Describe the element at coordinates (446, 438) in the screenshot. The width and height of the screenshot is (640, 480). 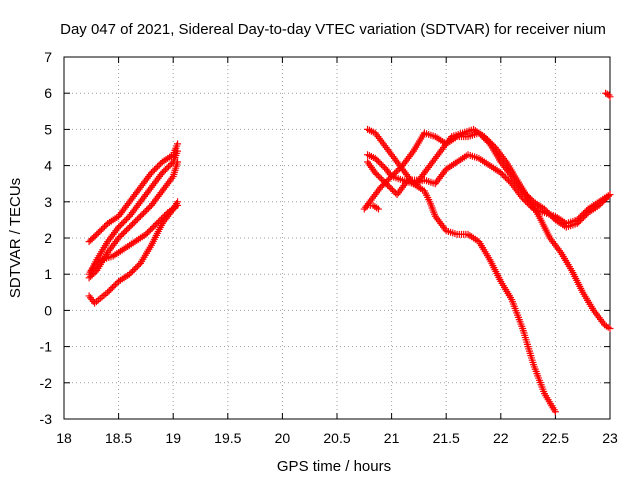
I see `x-tick-label: 21.5` at that location.